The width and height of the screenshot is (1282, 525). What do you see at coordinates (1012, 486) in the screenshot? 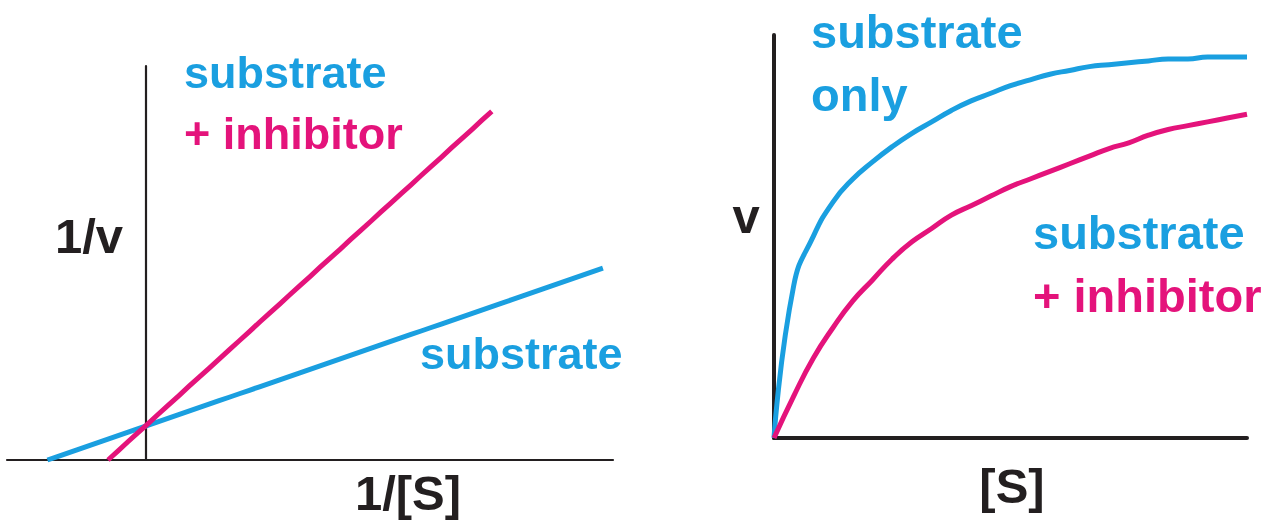
I see `x-axis-title: [S]` at bounding box center [1012, 486].